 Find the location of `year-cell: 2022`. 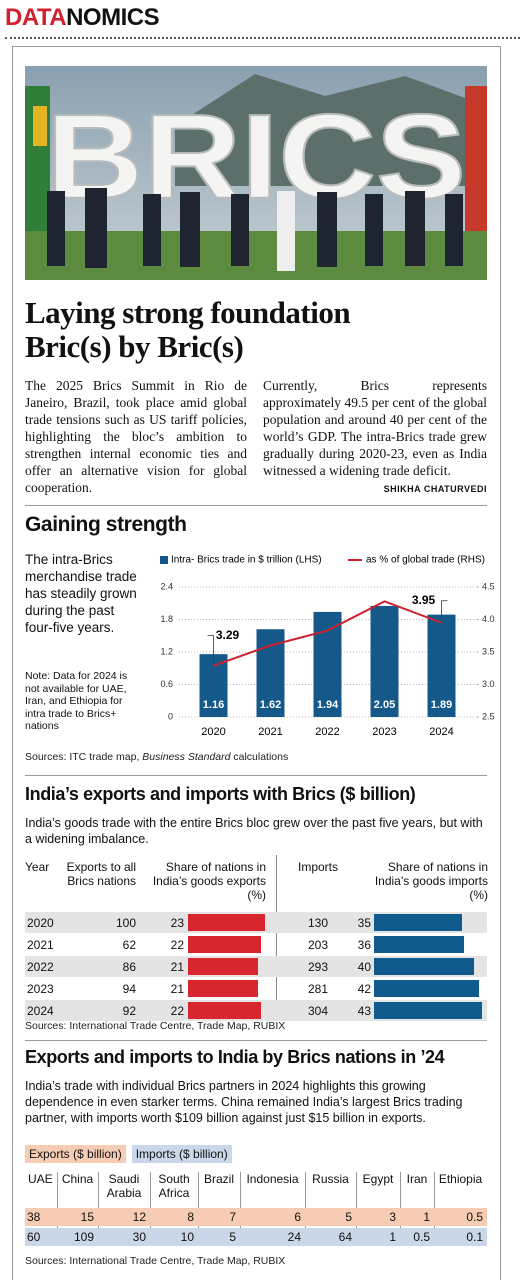

year-cell: 2022 is located at coordinates (40, 967).